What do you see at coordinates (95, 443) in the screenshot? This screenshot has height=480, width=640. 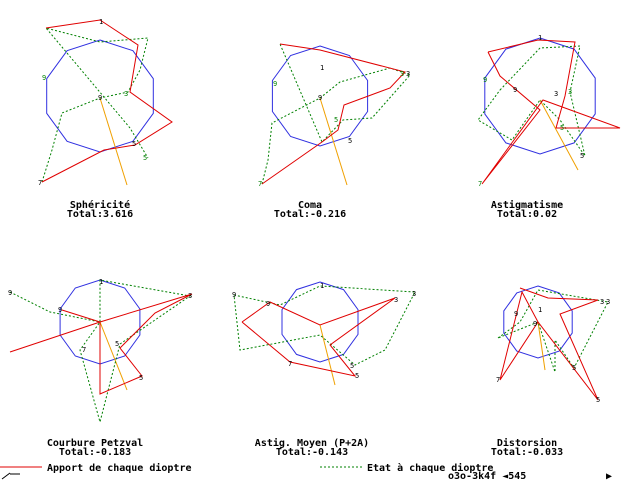 I see `panel-title: Courbure Petzval` at bounding box center [95, 443].